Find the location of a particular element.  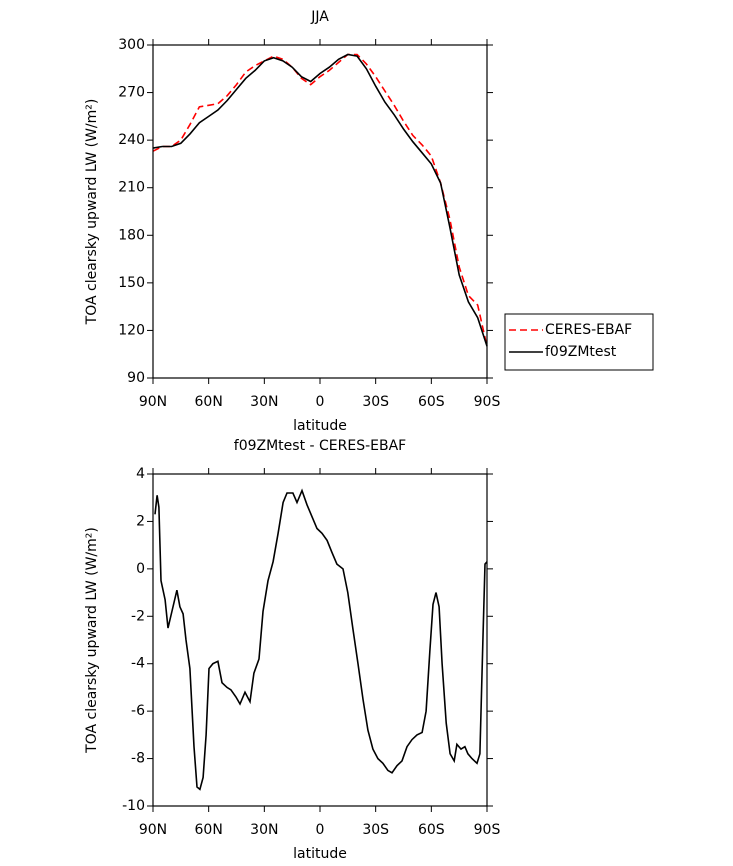

y-tick-label: 150 is located at coordinates (131, 283).